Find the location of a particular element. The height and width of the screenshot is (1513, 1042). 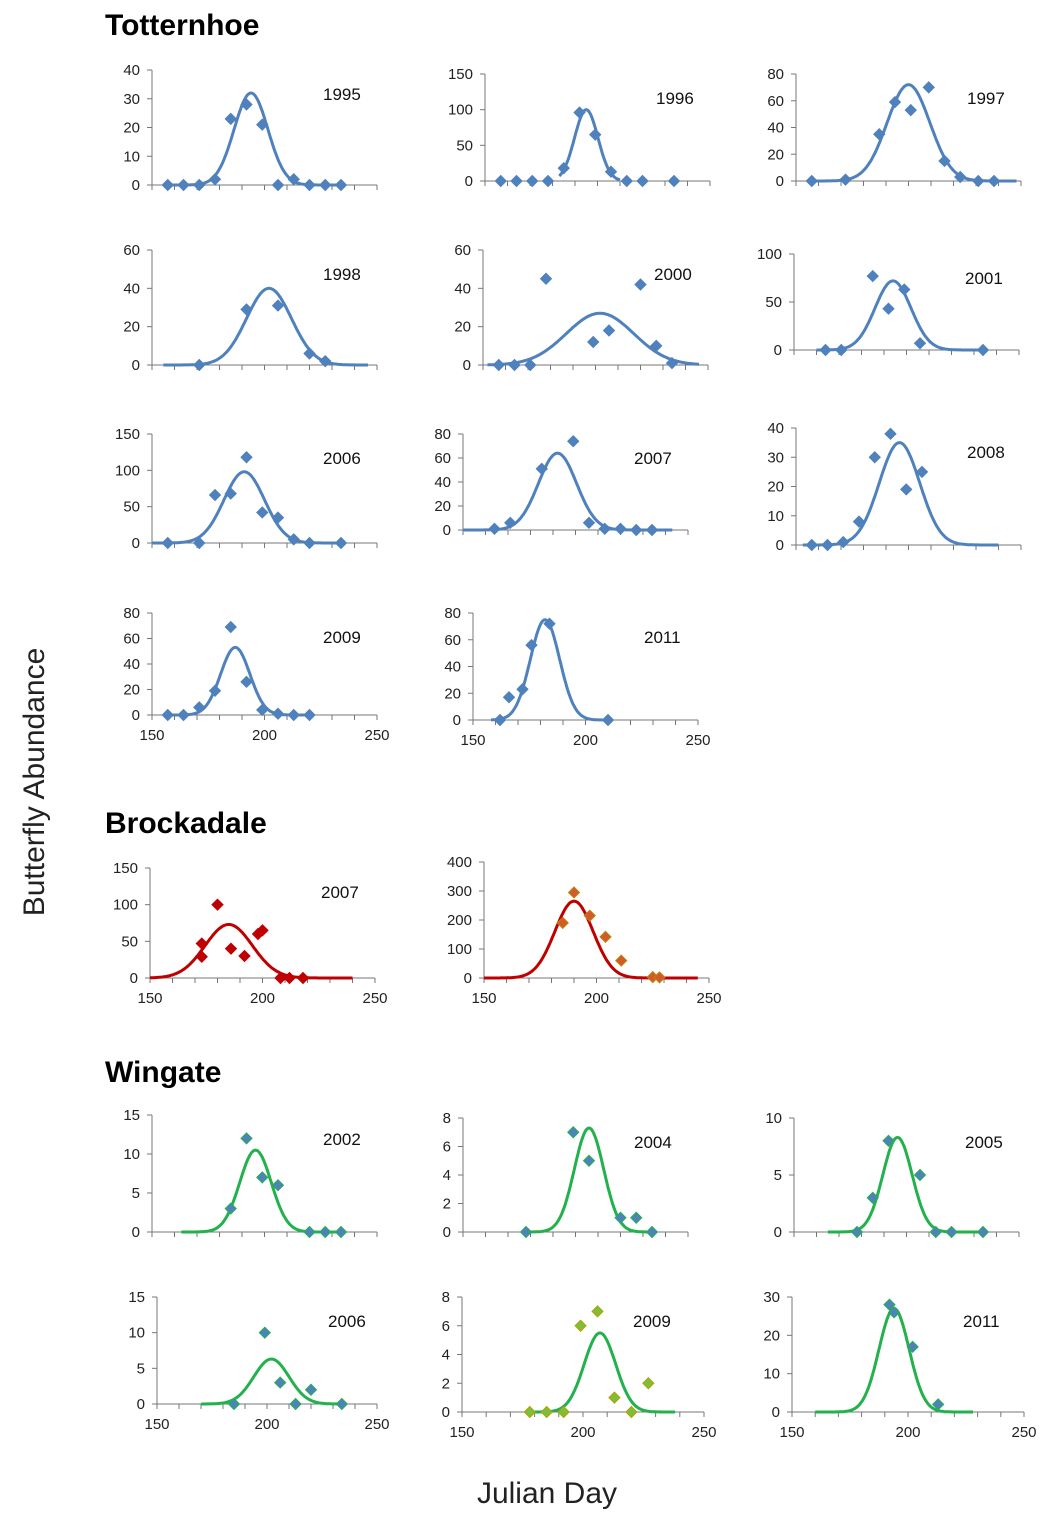

year-label: 2002 is located at coordinates (342, 1139).